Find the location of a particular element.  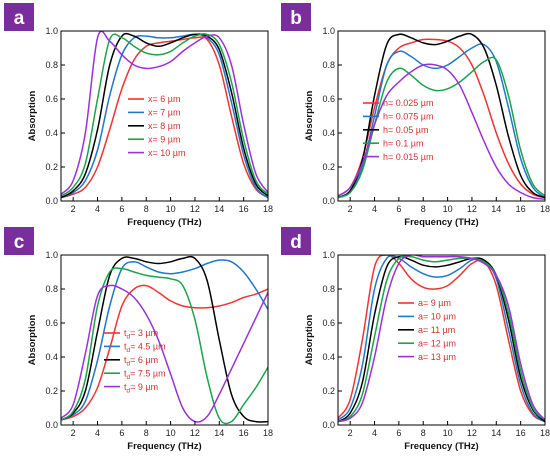

legend-entry: x= 7 µm is located at coordinates (164, 113).